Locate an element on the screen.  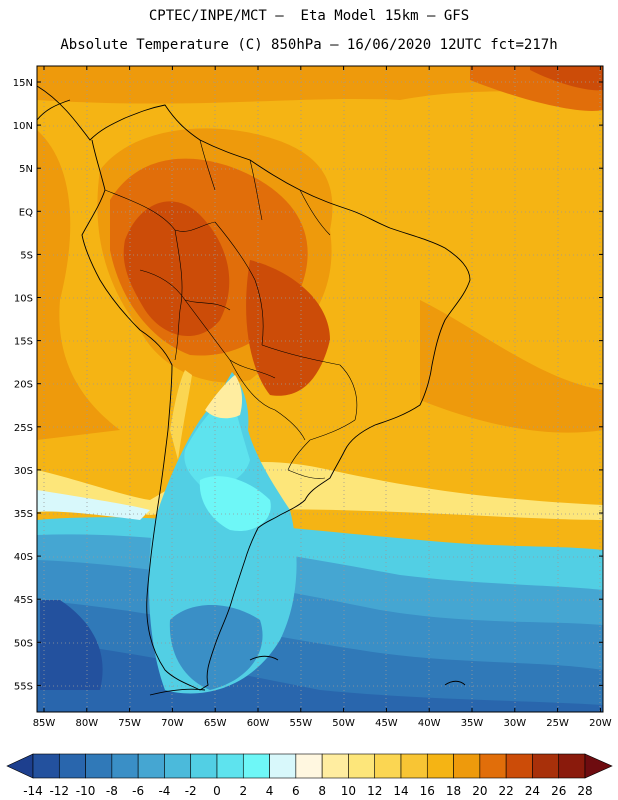
lat-label: 55S is located at coordinates (23, 686).